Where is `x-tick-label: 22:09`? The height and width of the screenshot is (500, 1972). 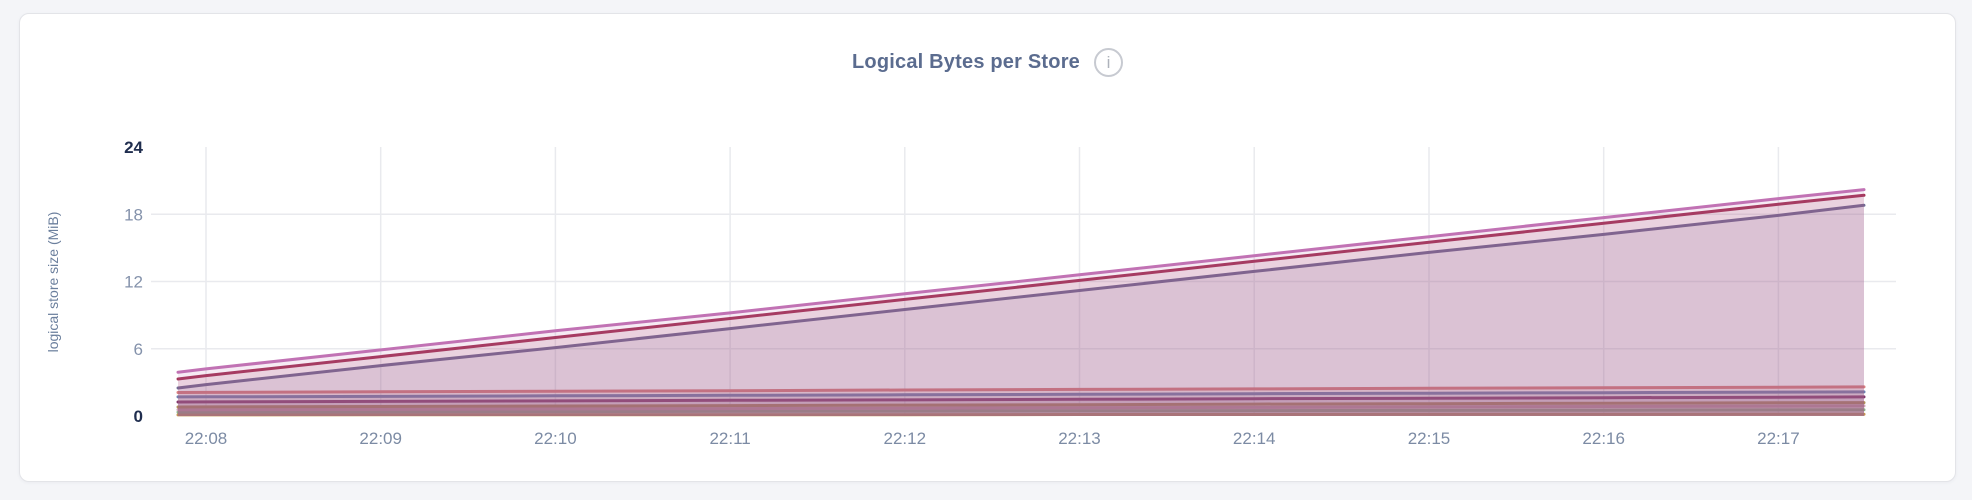 x-tick-label: 22:09 is located at coordinates (380, 438).